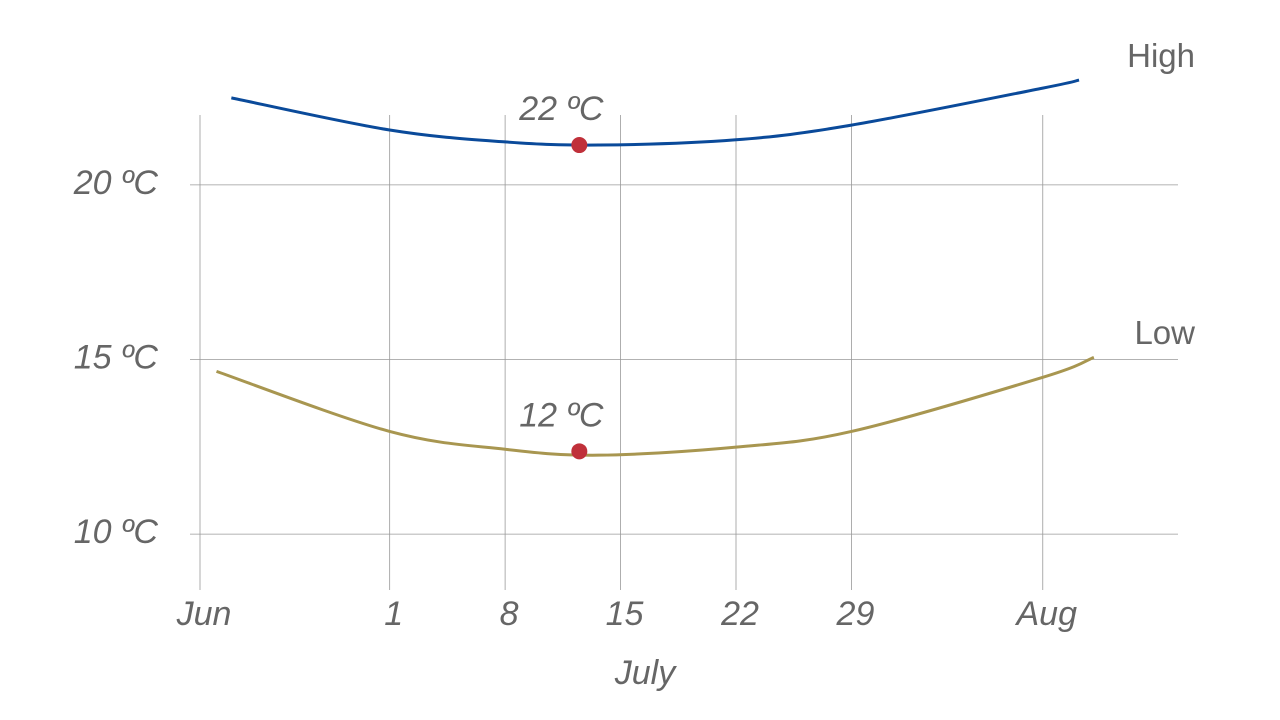 This screenshot has width=1280, height=720. I want to click on y-tick-label: 10 ºC, so click(116, 532).